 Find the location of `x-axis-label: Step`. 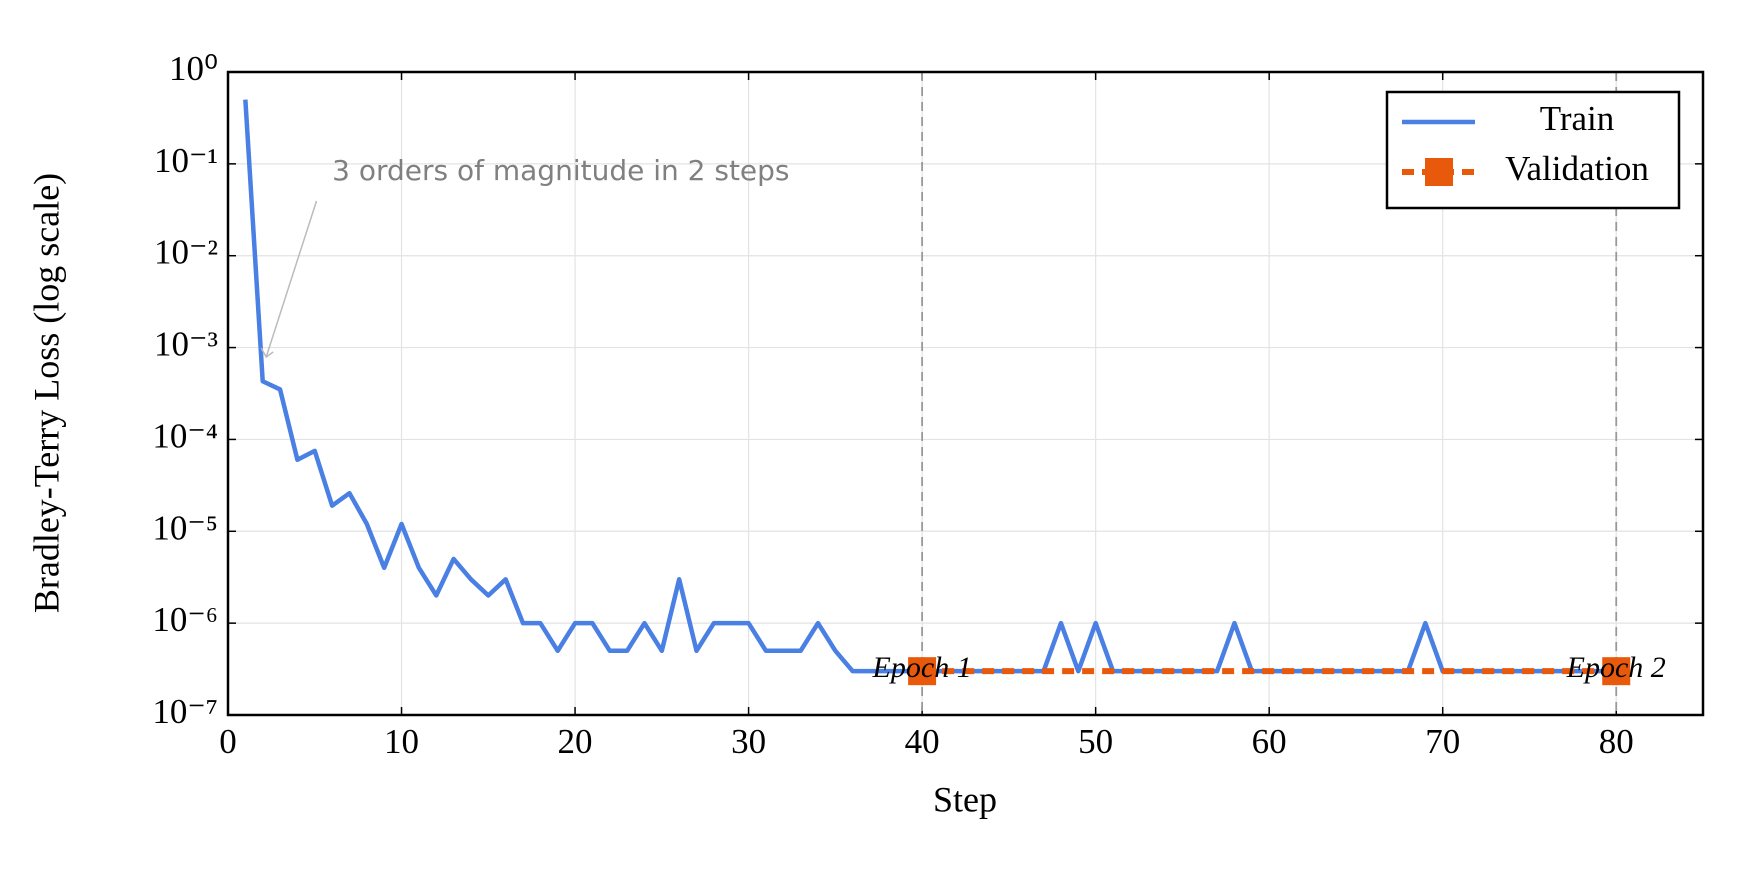

x-axis-label: Step is located at coordinates (965, 799).